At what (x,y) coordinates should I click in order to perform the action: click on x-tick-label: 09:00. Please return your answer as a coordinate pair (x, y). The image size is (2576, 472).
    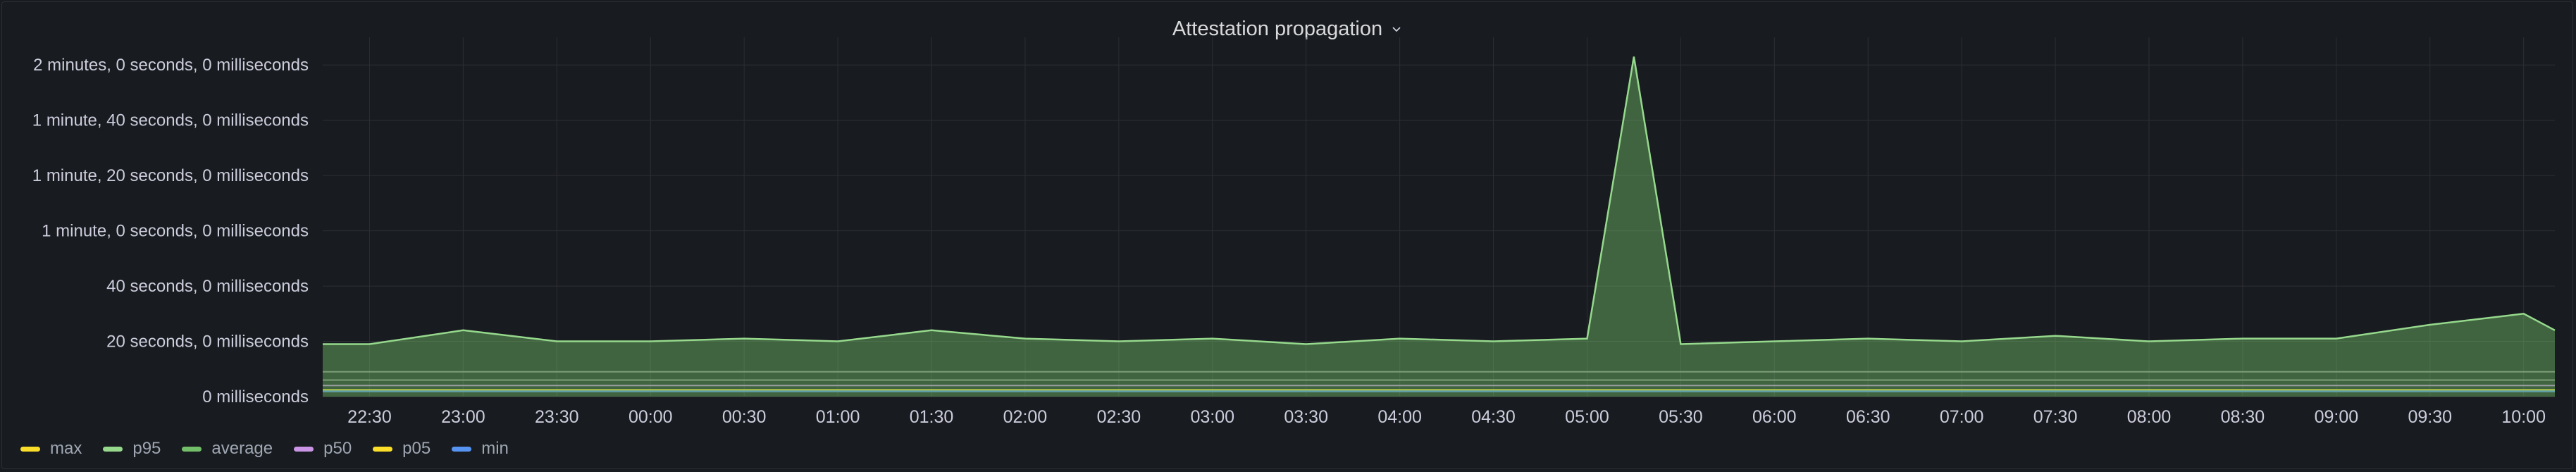
    Looking at the image, I should click on (2337, 417).